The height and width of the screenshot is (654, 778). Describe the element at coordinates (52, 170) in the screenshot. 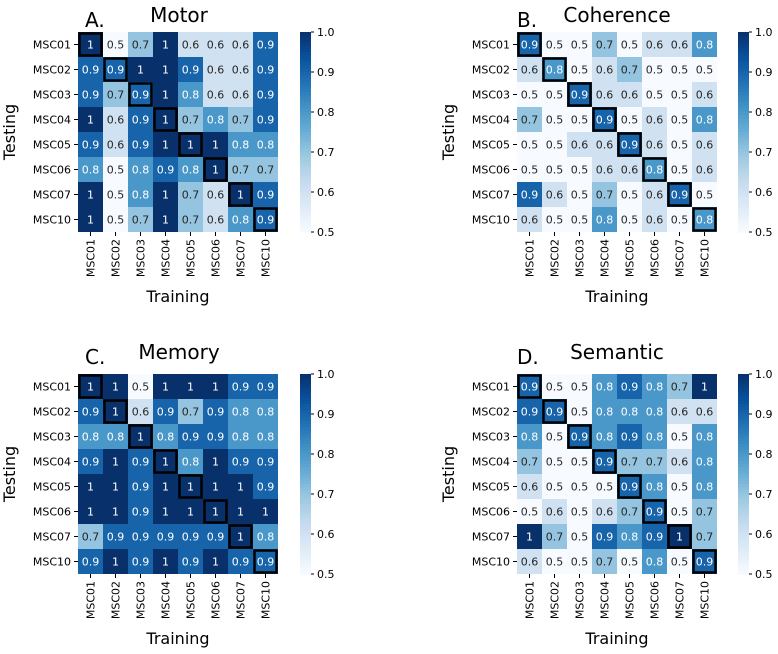

I see `y-tick-label: MSC06` at that location.